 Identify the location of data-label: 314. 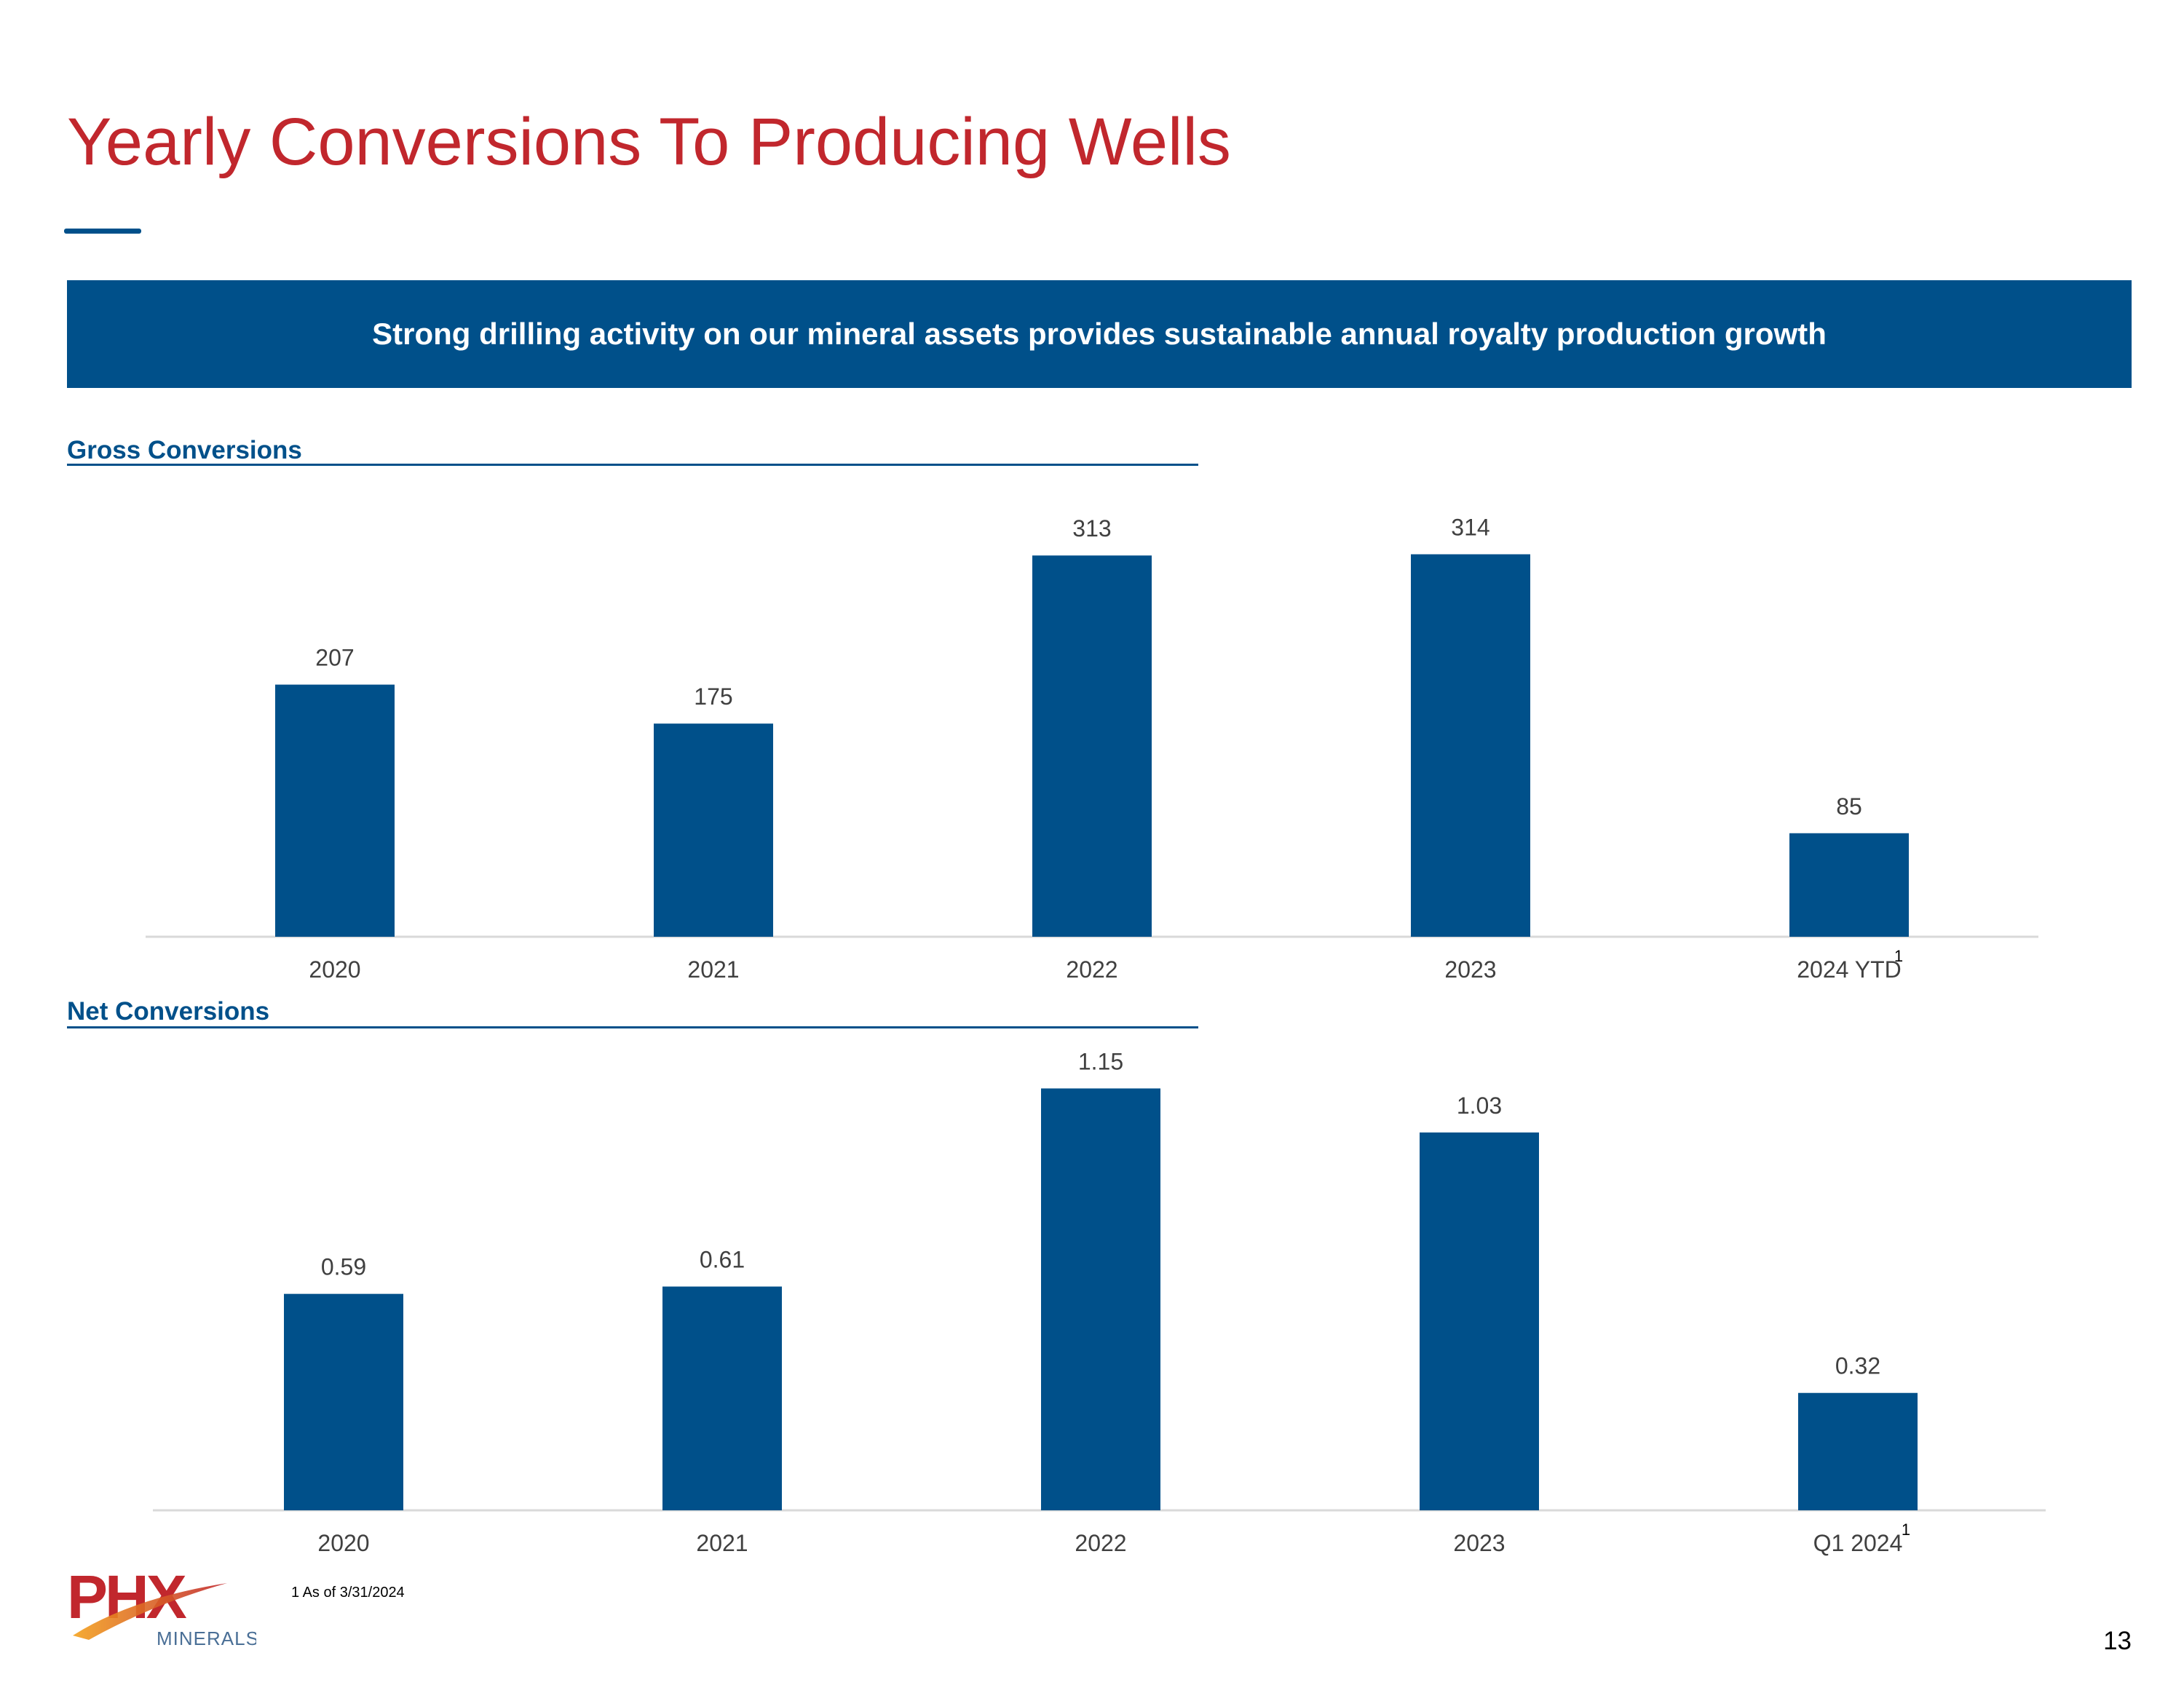
(1470, 528).